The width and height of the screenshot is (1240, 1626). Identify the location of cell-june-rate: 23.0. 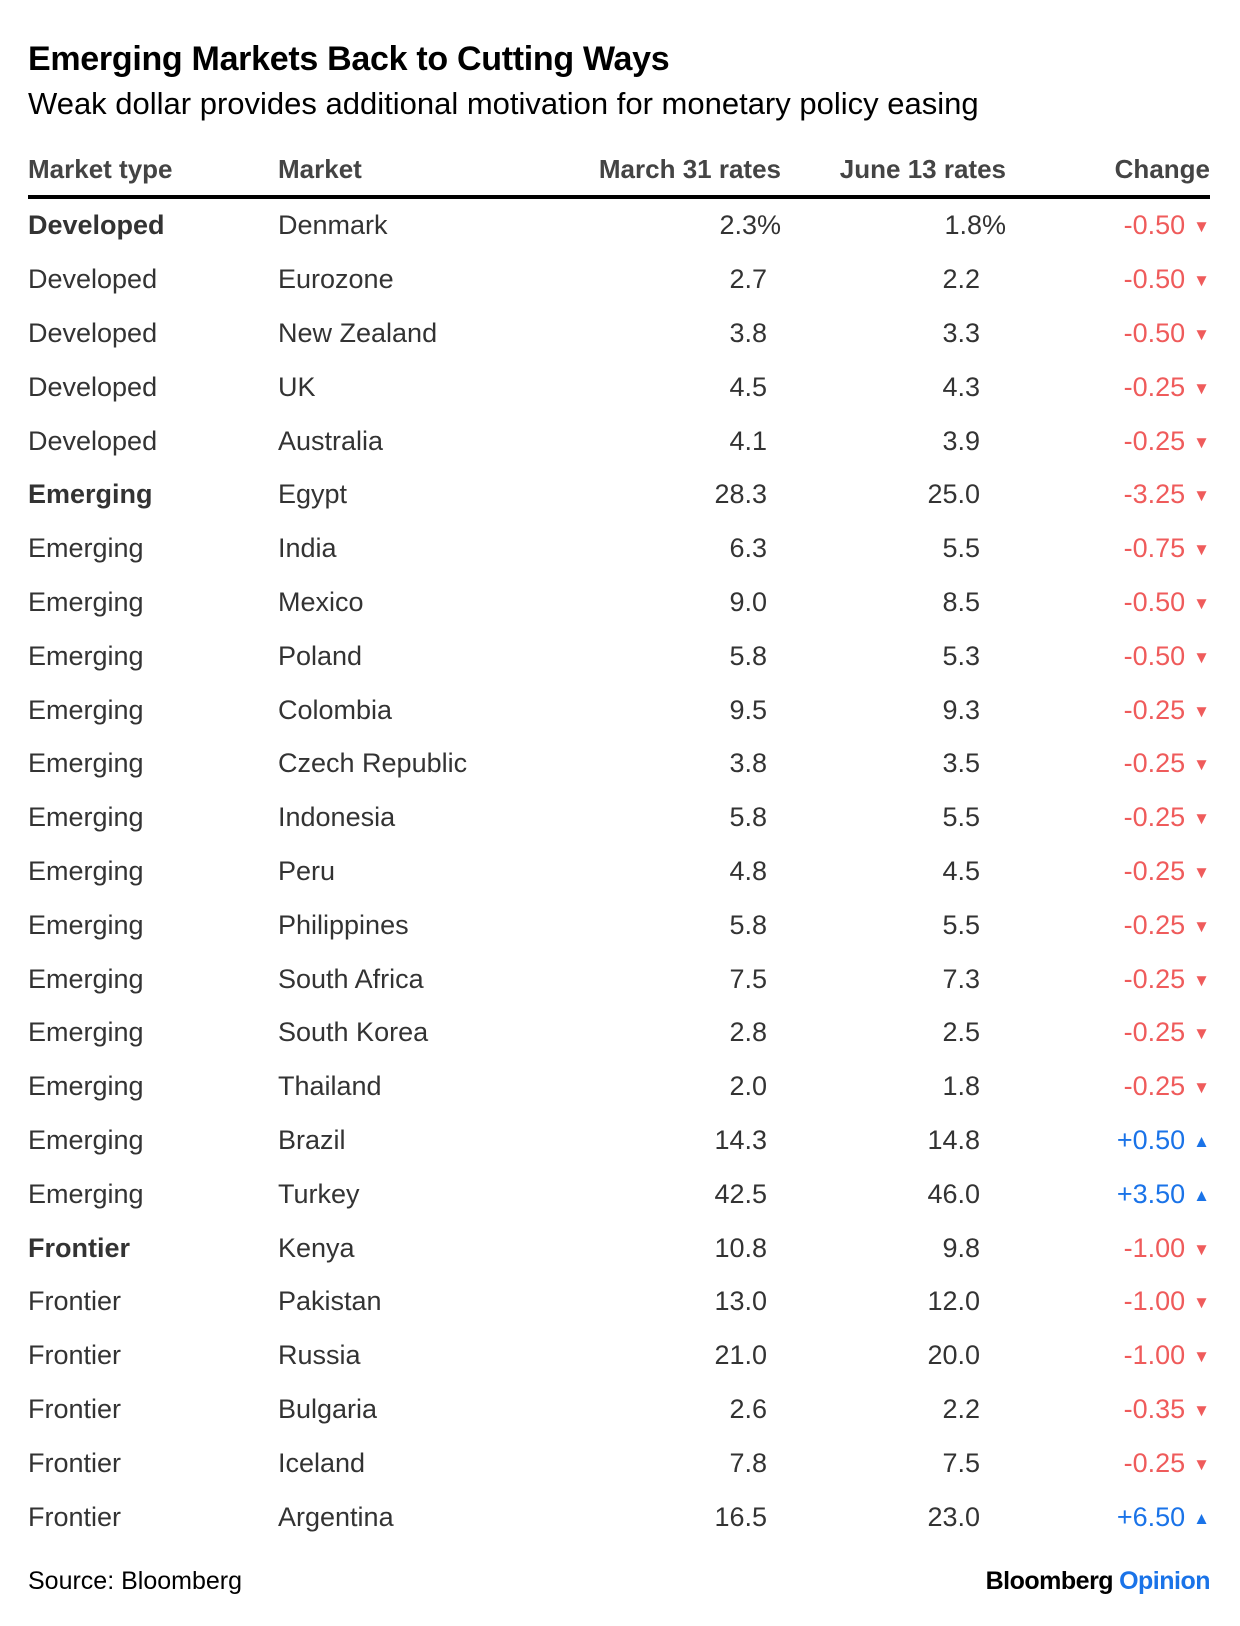
(953, 1516).